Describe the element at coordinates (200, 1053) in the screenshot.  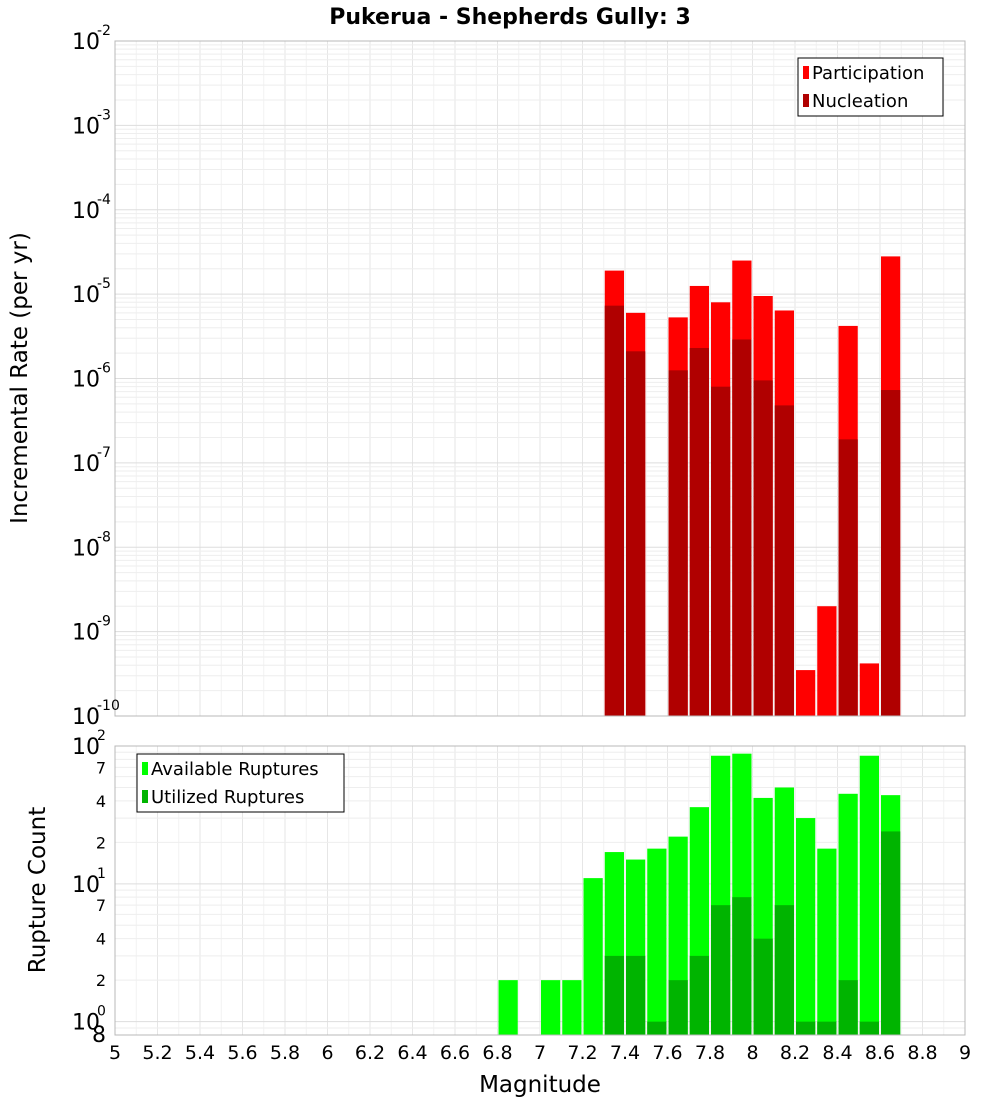
I see `x-tick-label: 5.4` at that location.